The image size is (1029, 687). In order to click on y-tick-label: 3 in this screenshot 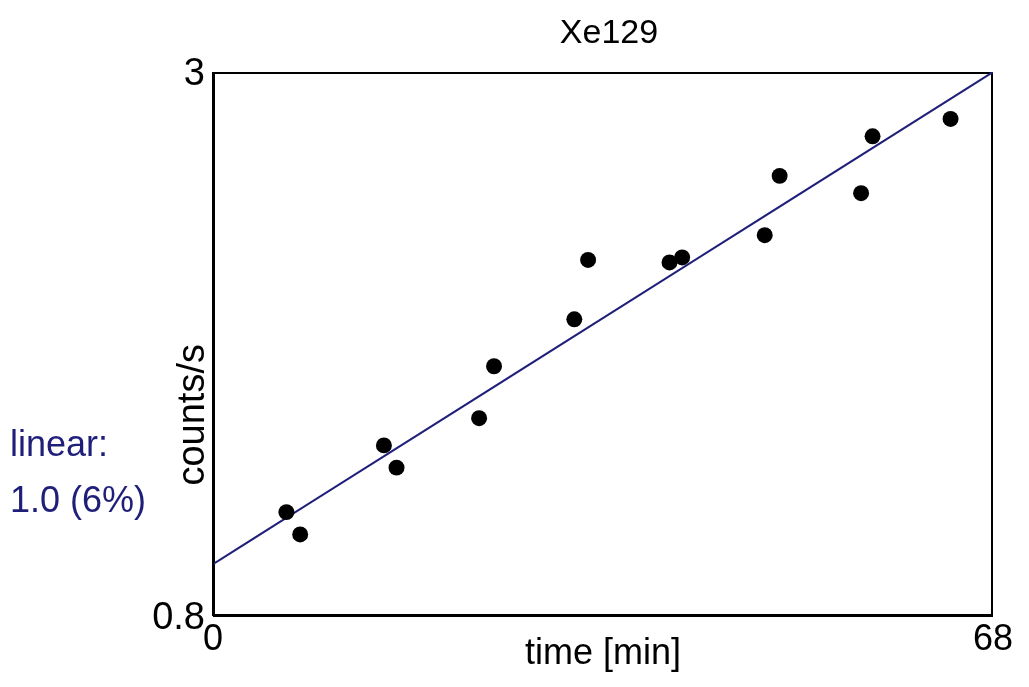, I will do `click(194, 72)`.